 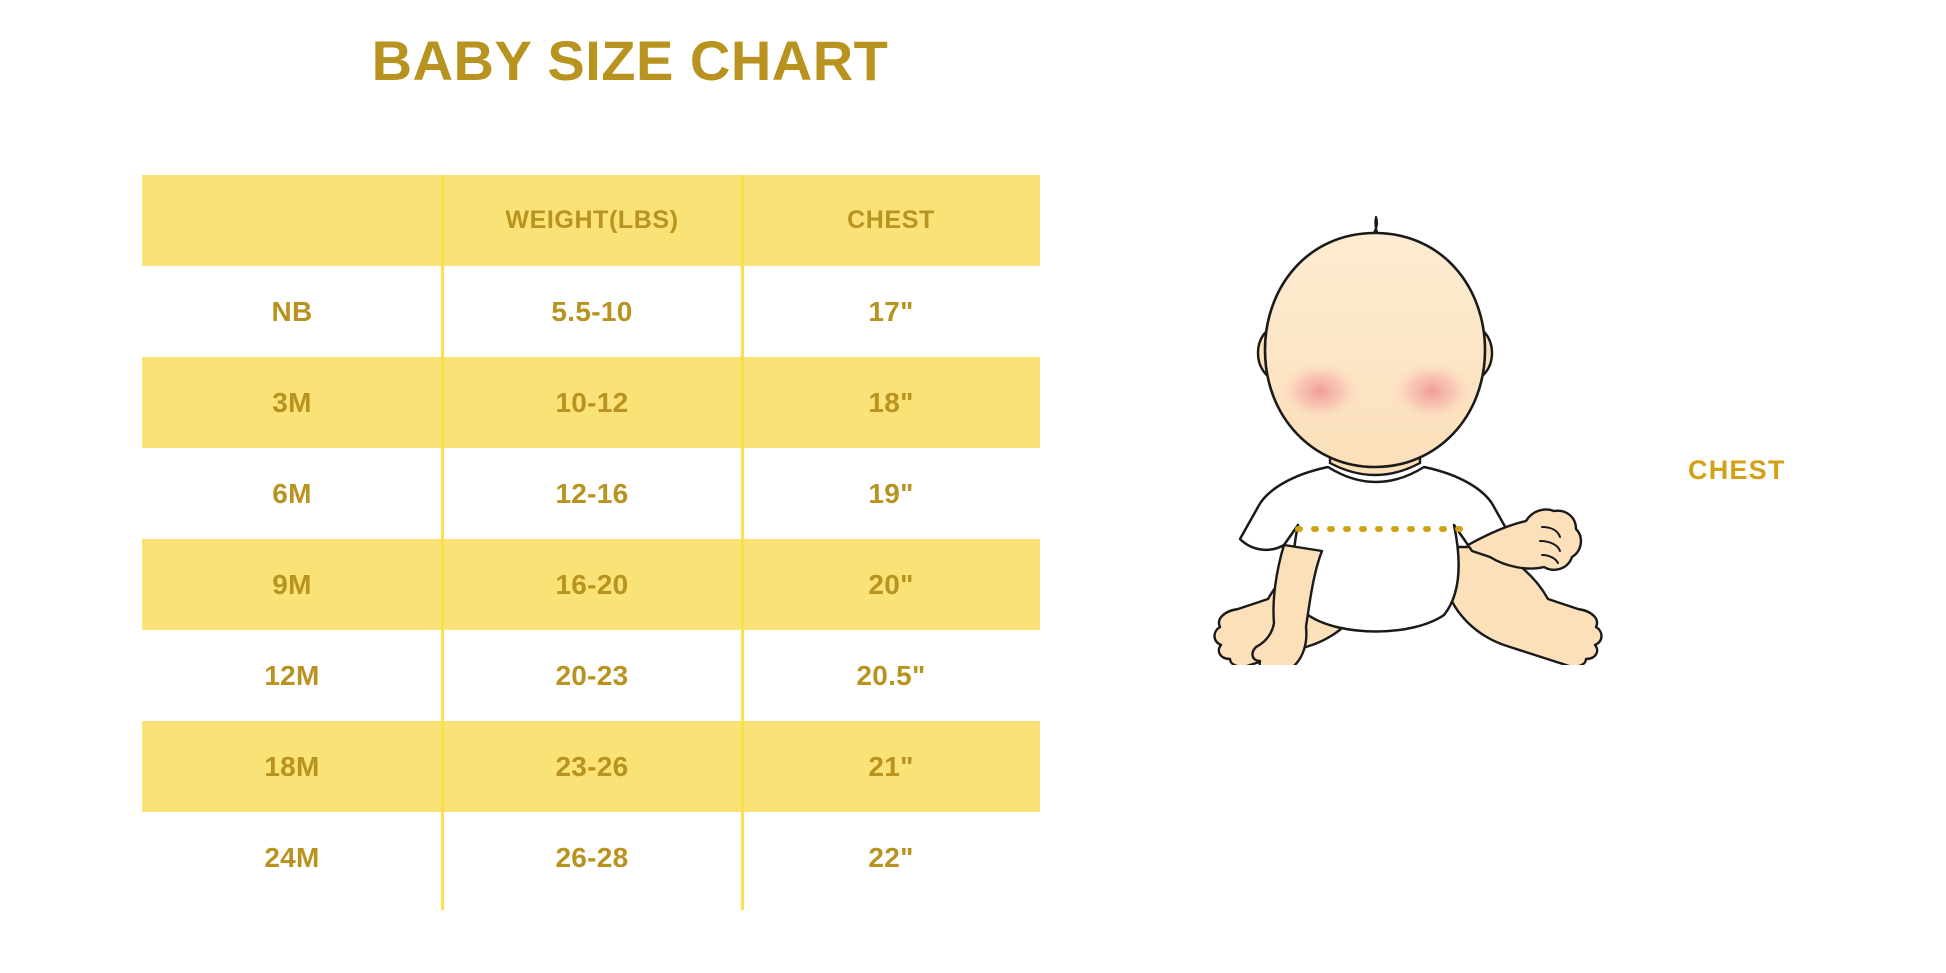 I want to click on cell-chest: 21", so click(x=891, y=766).